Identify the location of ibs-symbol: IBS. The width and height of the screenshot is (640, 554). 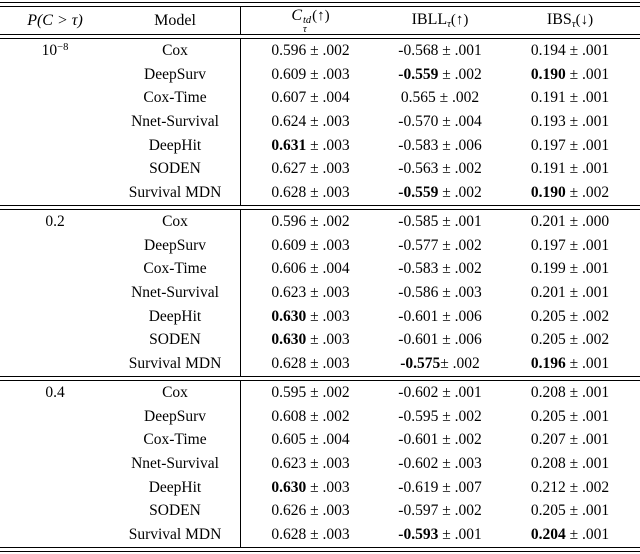
(559, 19).